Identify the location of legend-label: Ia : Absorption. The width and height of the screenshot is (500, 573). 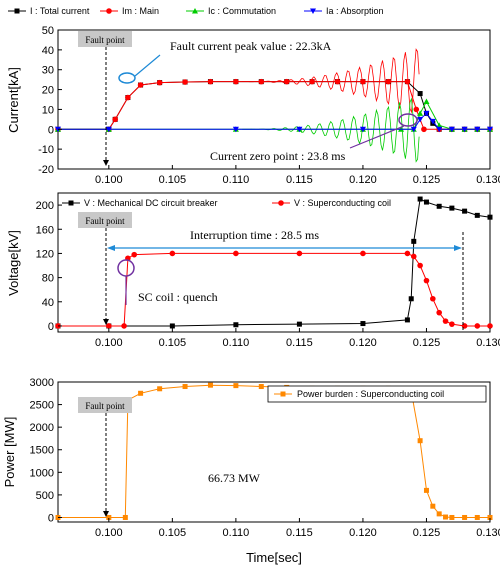
(355, 11).